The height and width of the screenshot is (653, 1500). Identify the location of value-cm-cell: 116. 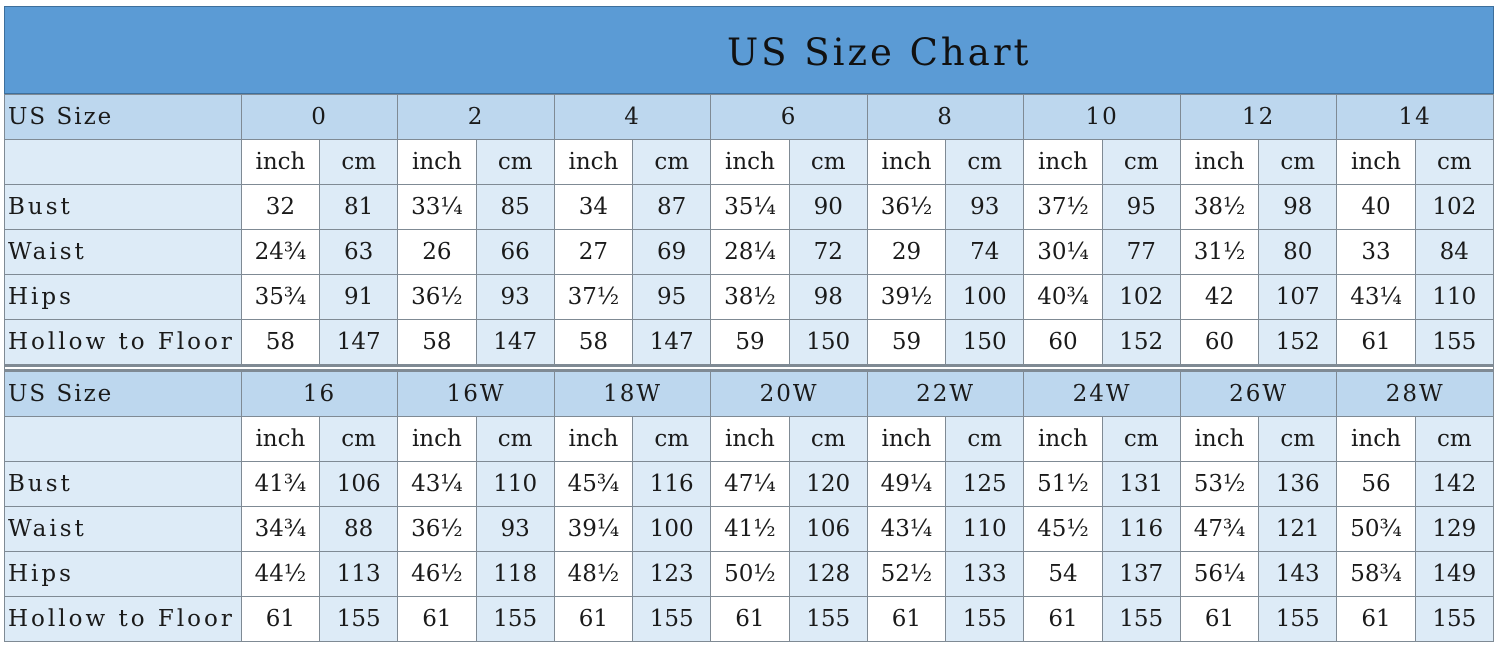
(1141, 529).